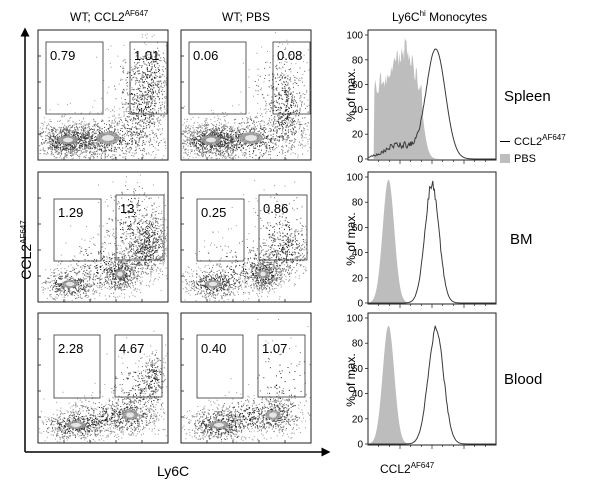 The width and height of the screenshot is (600, 485). Describe the element at coordinates (70, 212) in the screenshot. I see `gate-value-left: 1.29` at that location.